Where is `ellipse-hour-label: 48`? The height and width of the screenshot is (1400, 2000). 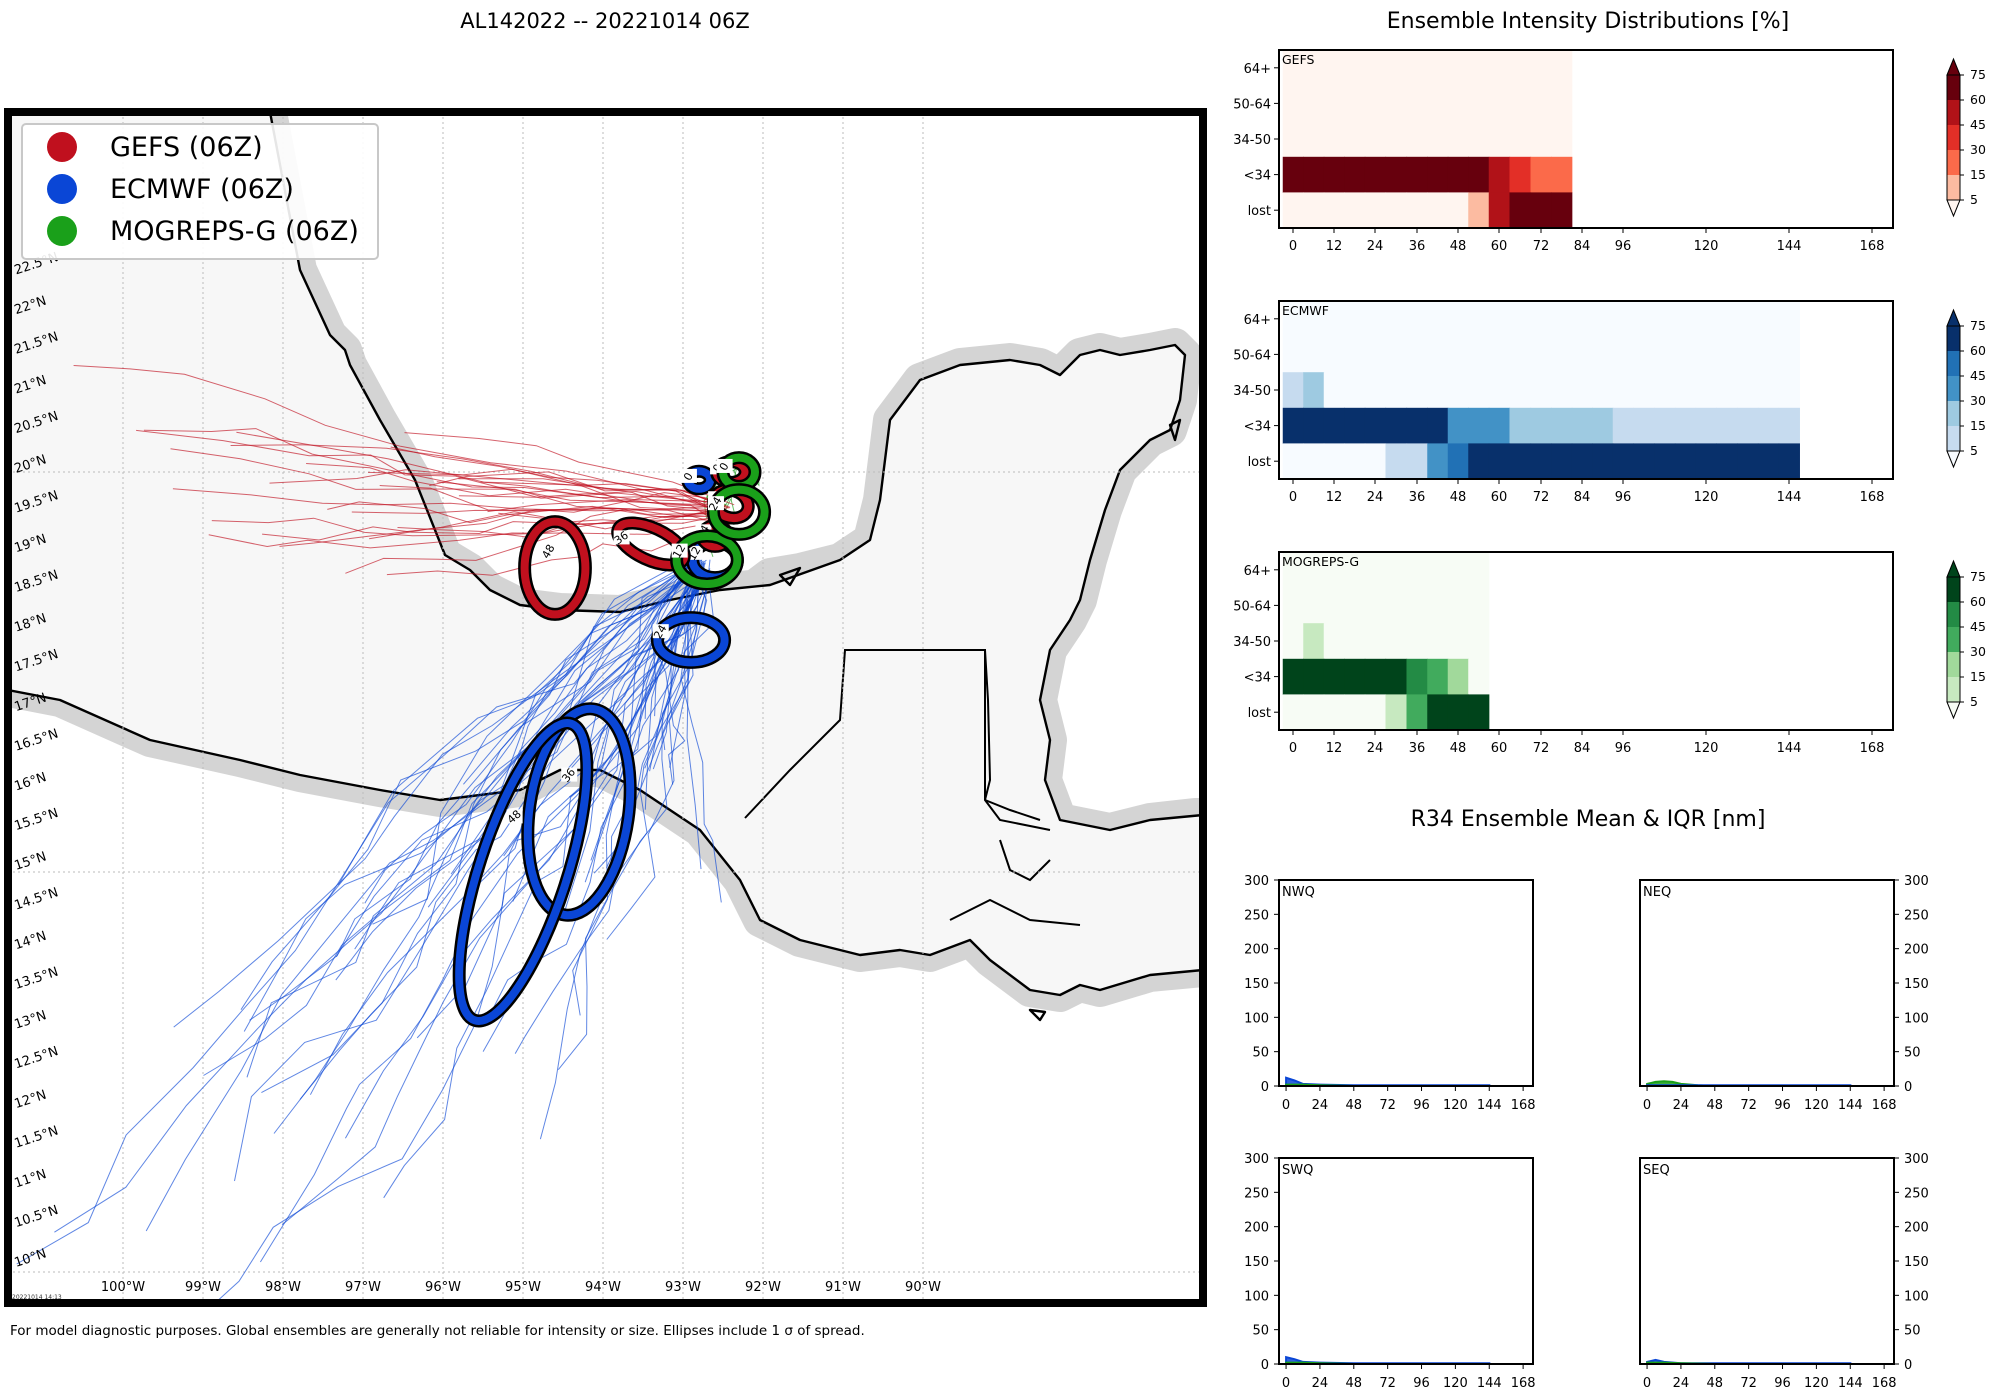 ellipse-hour-label: 48 is located at coordinates (548, 551).